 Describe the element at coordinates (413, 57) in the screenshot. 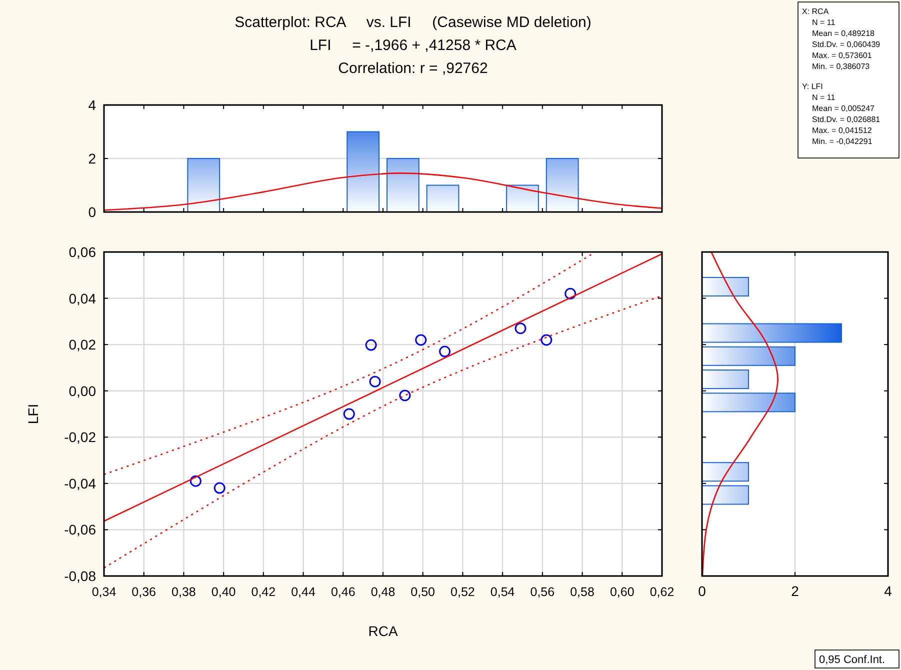

I see `chart-subtitle: LFI = -,1966 + ,41258 * RCA Correlation: r = ,92762` at that location.